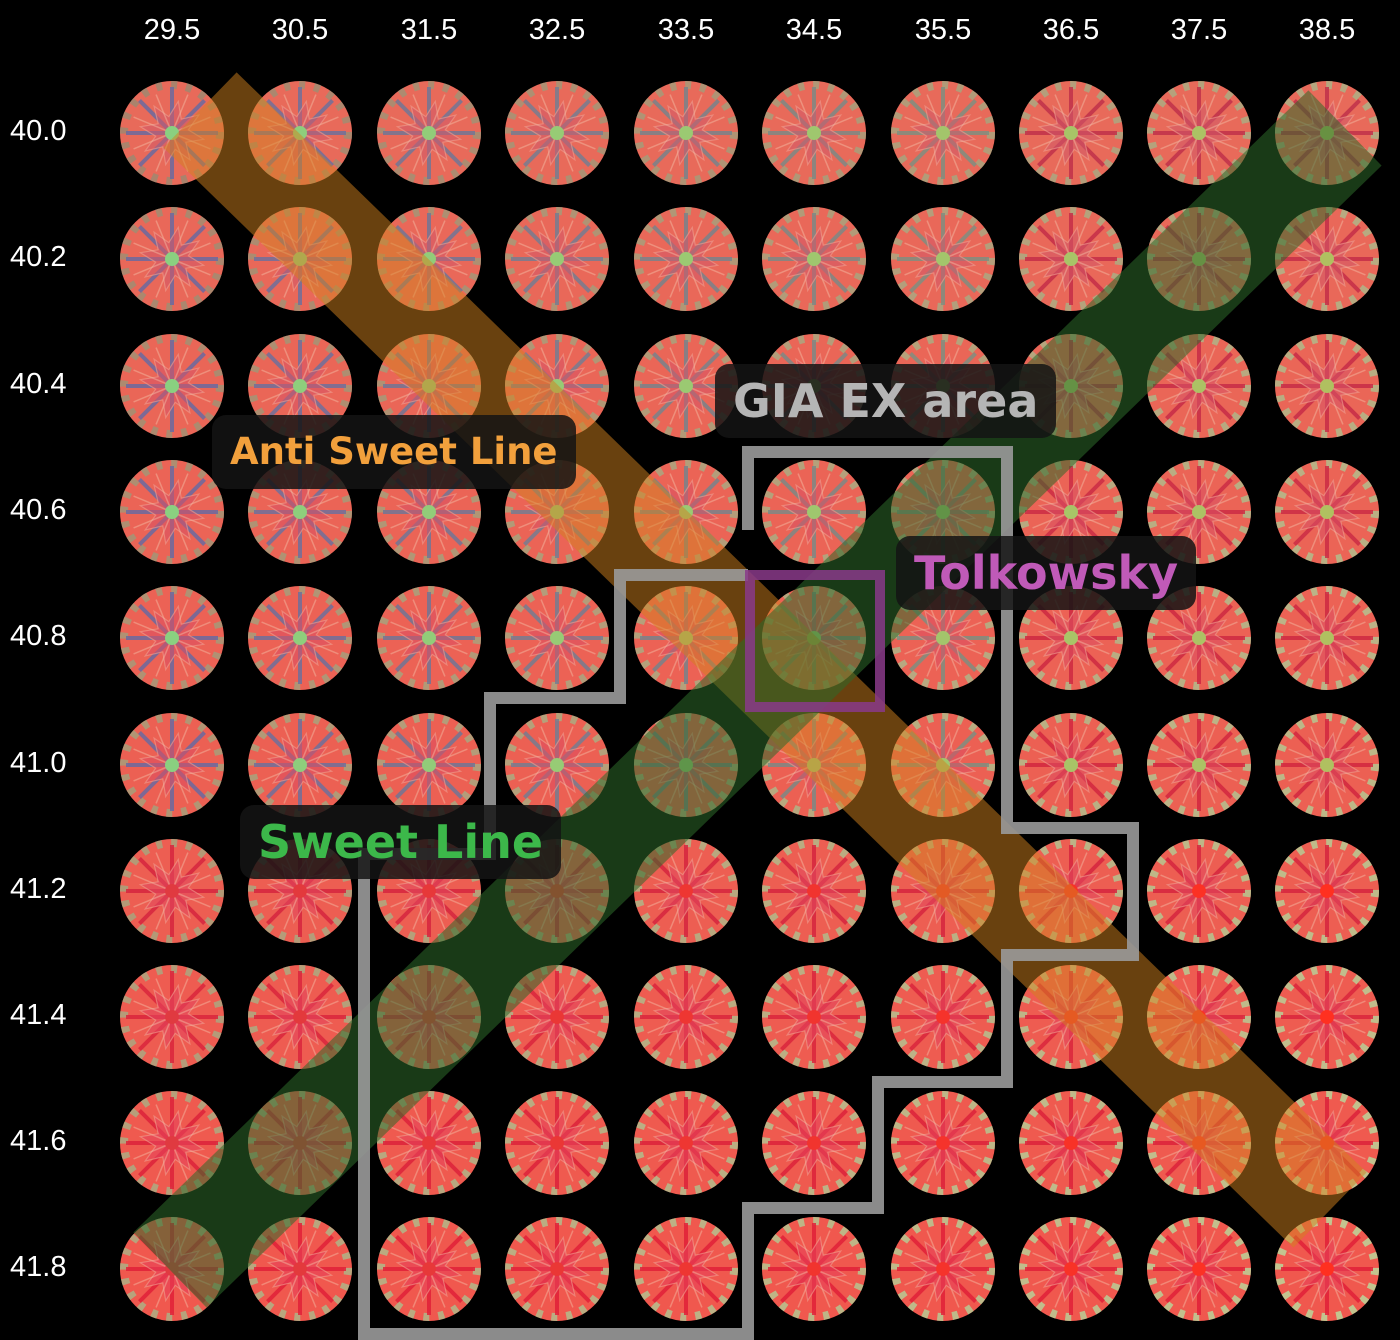 Image resolution: width=1400 pixels, height=1340 pixels. I want to click on crown-angle-label: 33.5, so click(686, 30).